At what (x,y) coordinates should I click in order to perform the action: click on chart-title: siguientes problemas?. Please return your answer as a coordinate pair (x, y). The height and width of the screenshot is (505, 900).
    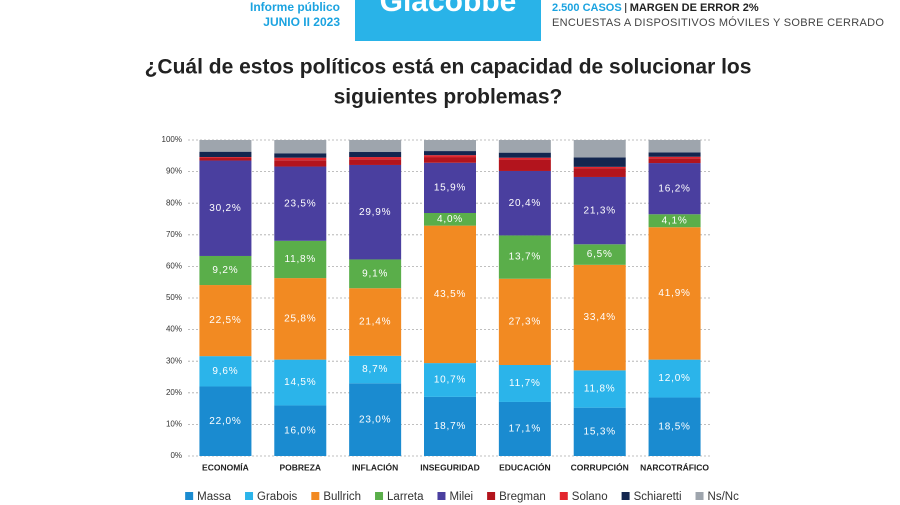
    Looking at the image, I should click on (448, 97).